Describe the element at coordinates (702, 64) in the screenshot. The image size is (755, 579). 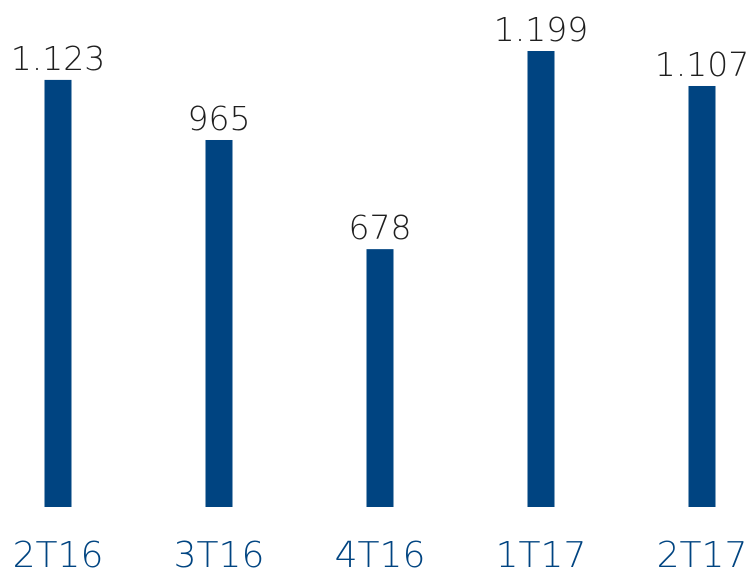
I see `value-label-2t17: 1.107` at that location.